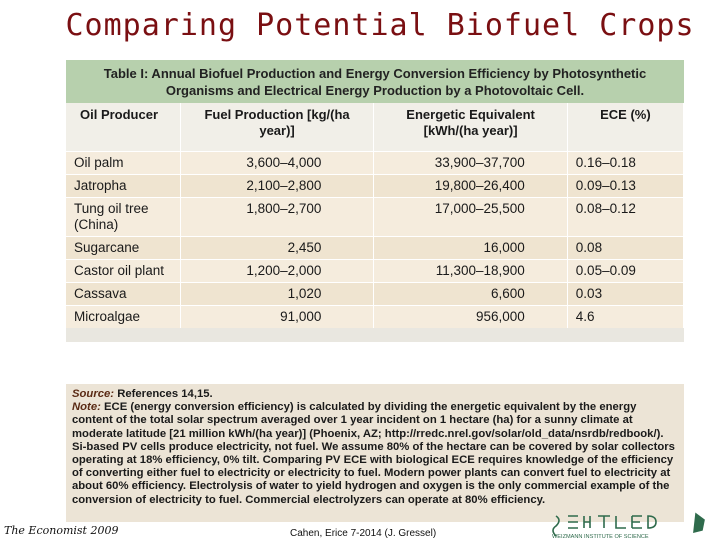 The width and height of the screenshot is (720, 540). What do you see at coordinates (363, 533) in the screenshot?
I see `slide-credit: Cahen, Erice 7-2014 (J. Gressel)` at bounding box center [363, 533].